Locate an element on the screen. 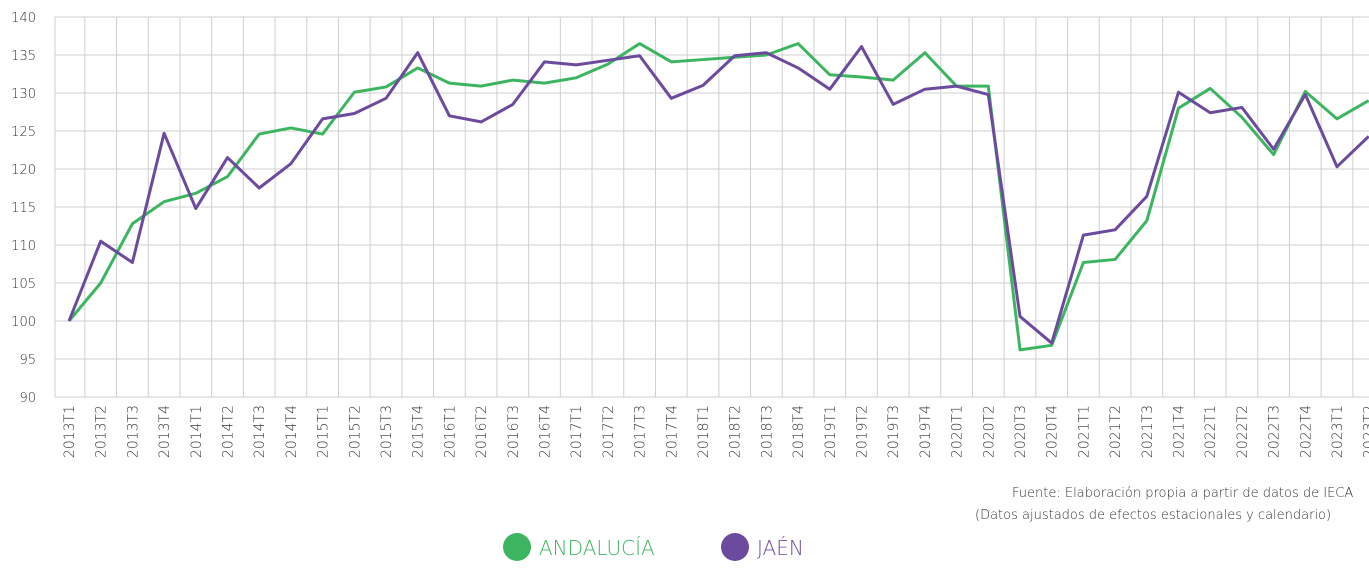 Image resolution: width=1369 pixels, height=585 pixels. x-tick-label: 2016T1 is located at coordinates (450, 431).